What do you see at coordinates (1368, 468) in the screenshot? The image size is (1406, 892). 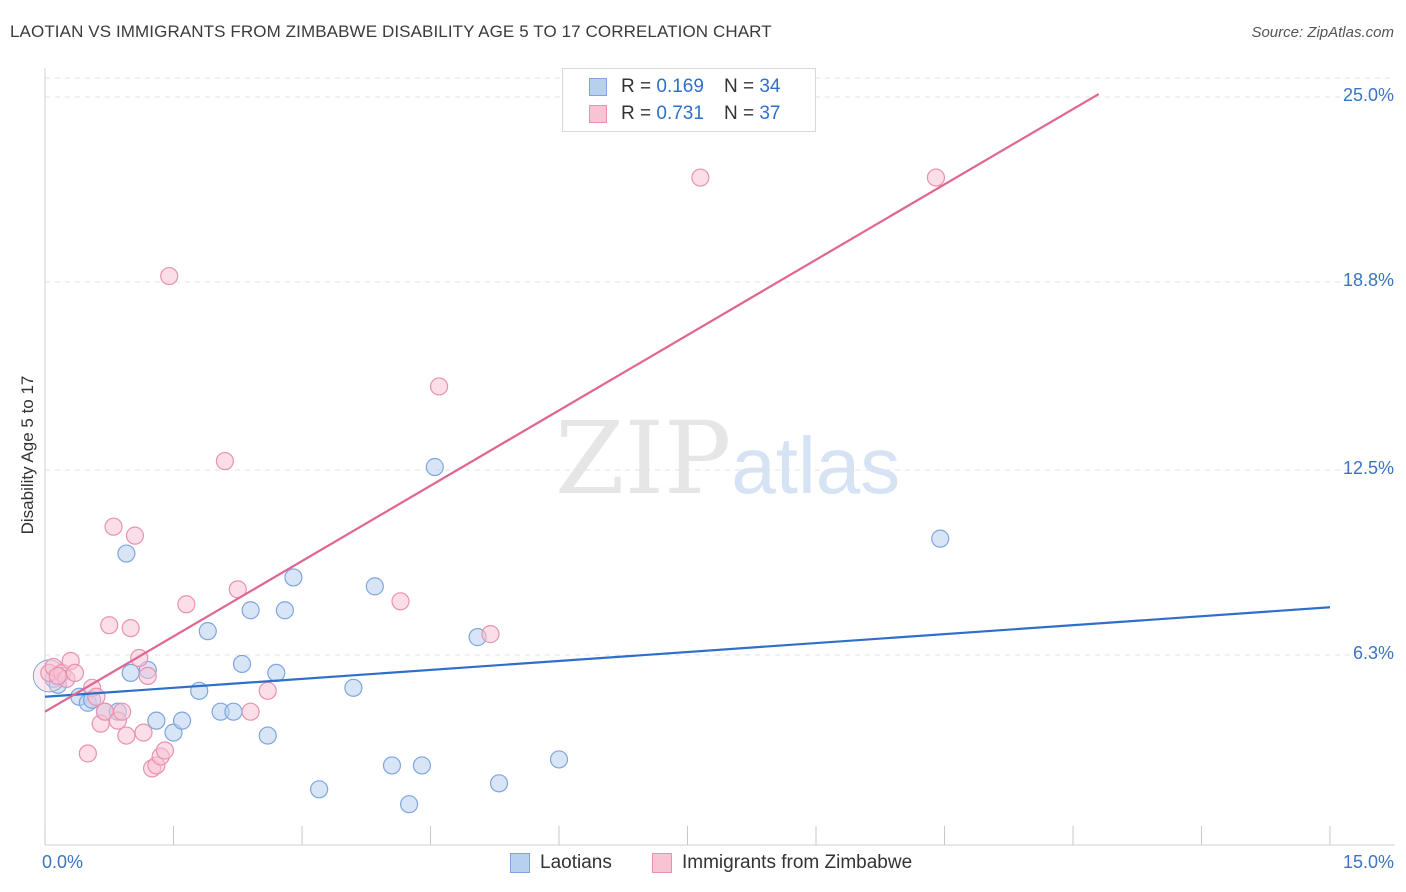 I see `y-tick-label: 12.5%` at bounding box center [1368, 468].